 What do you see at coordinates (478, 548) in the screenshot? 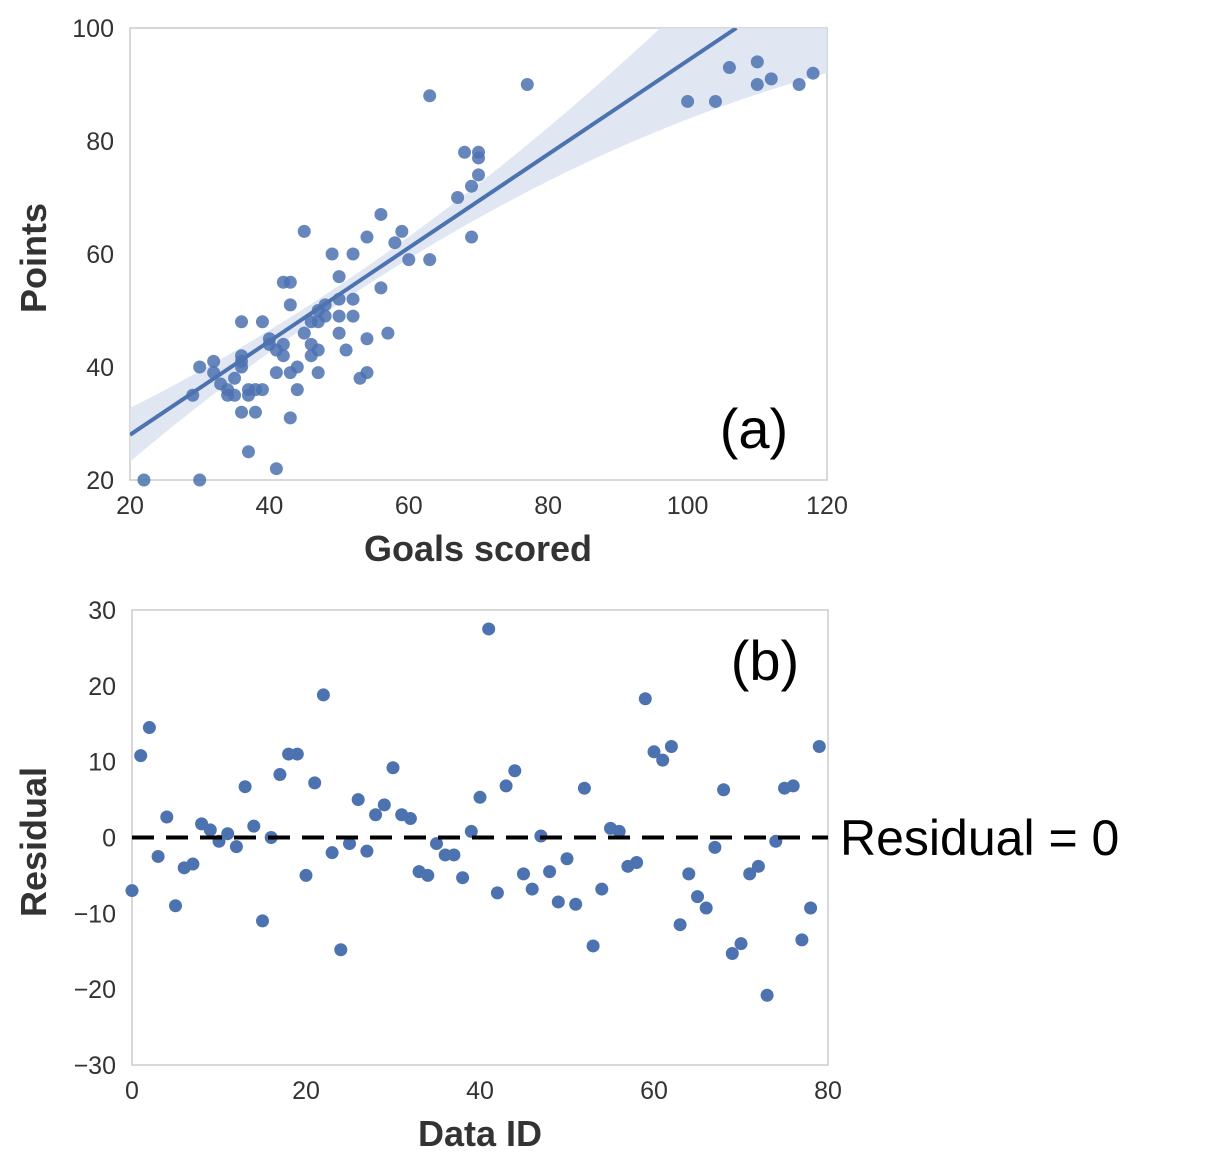
I see `x-axis-label-a: Goals scored` at bounding box center [478, 548].